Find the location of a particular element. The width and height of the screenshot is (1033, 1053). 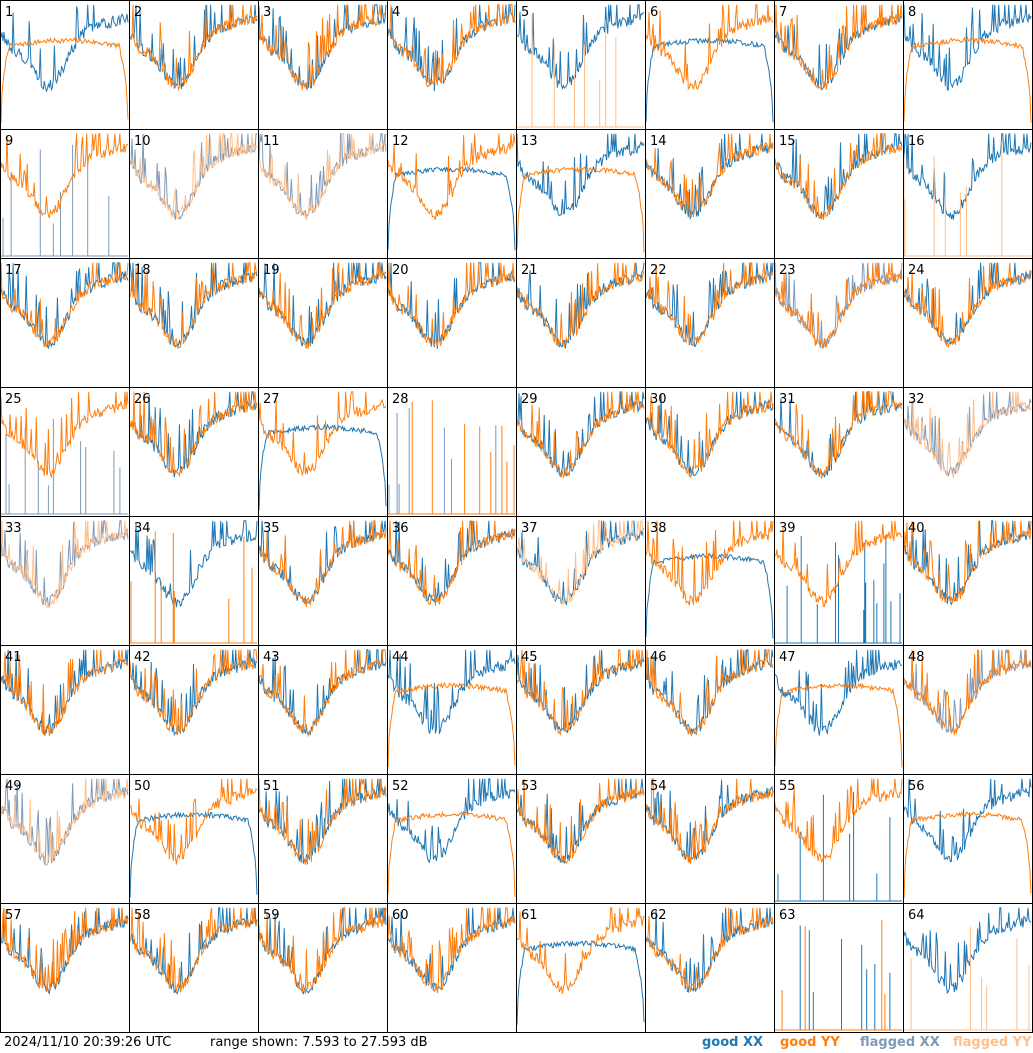

panel-label-4: 4 is located at coordinates (396, 12).